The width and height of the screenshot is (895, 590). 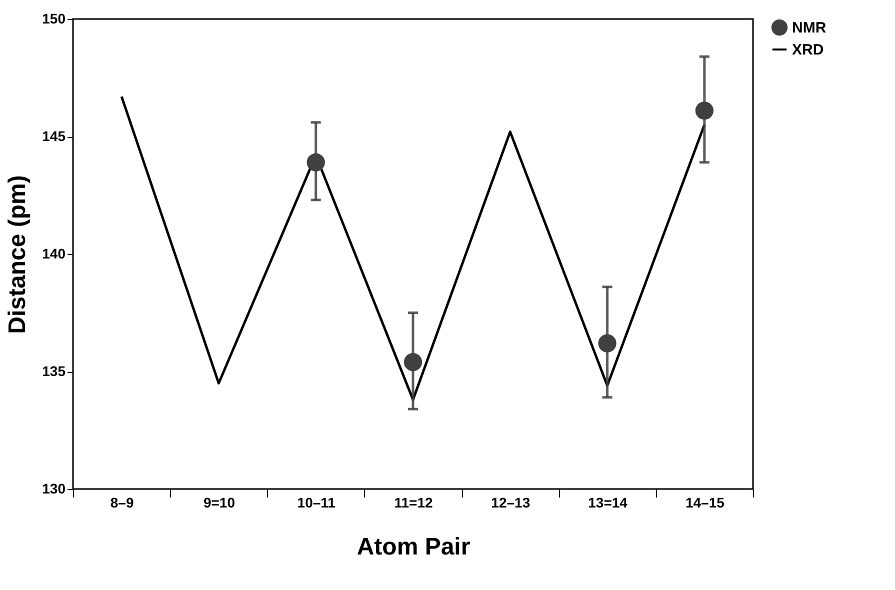 I want to click on x-tick-label: 12–13, so click(x=510, y=502).